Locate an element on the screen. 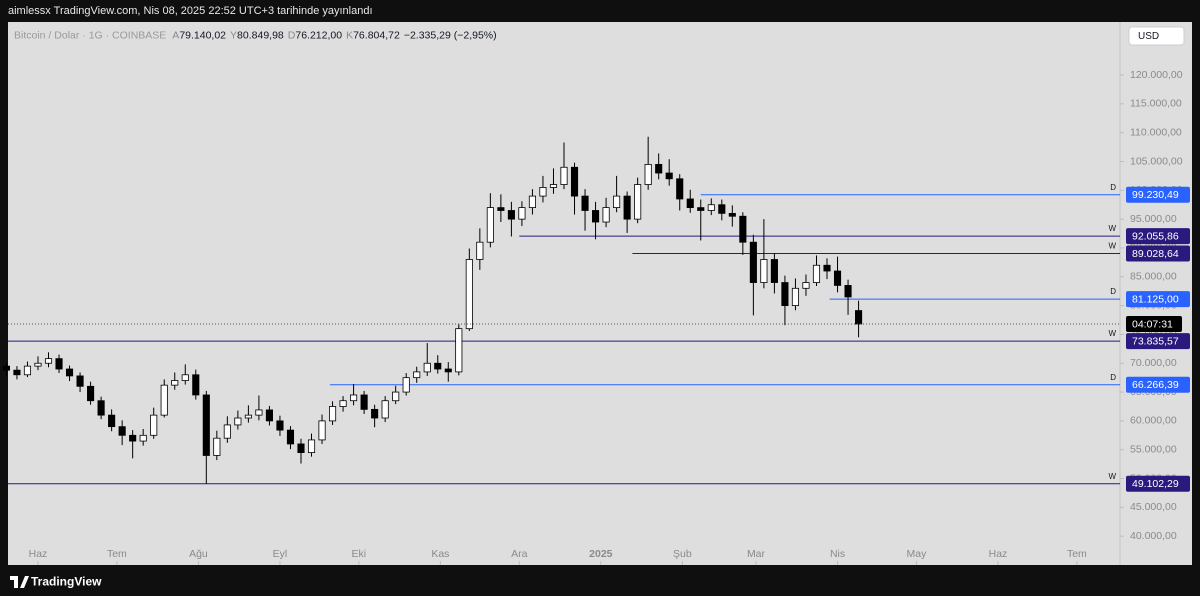  y-tick-label: 85.000,00 is located at coordinates (1153, 277).